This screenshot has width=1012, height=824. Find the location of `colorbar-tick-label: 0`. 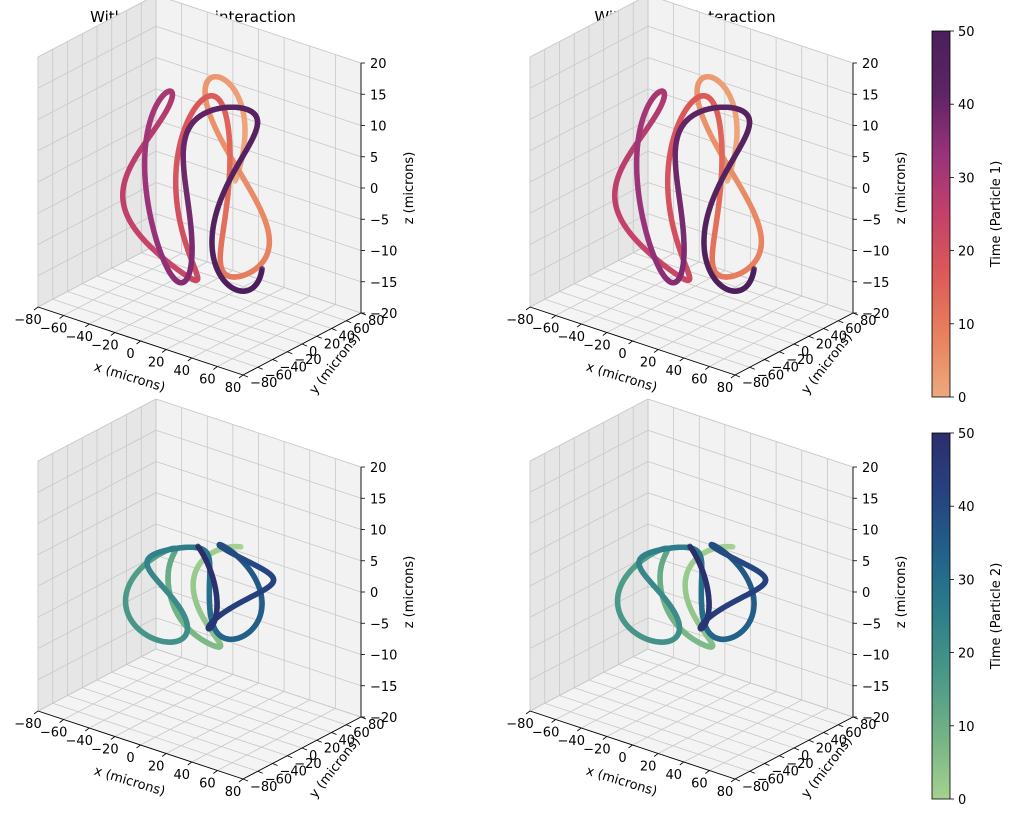

colorbar-tick-label: 0 is located at coordinates (962, 800).